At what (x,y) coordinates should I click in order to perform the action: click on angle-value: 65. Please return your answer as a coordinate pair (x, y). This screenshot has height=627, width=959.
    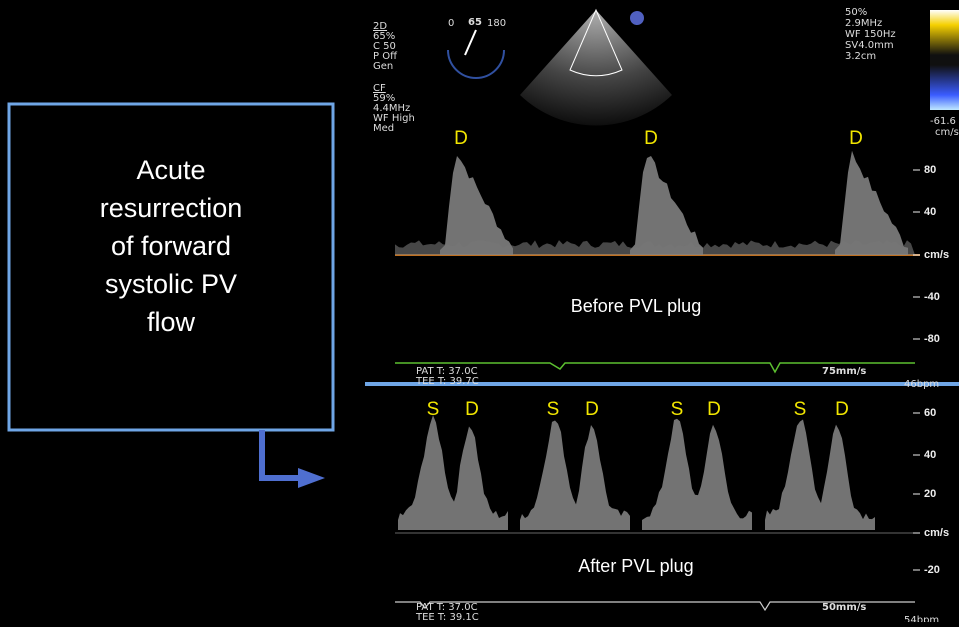
    Looking at the image, I should click on (475, 22).